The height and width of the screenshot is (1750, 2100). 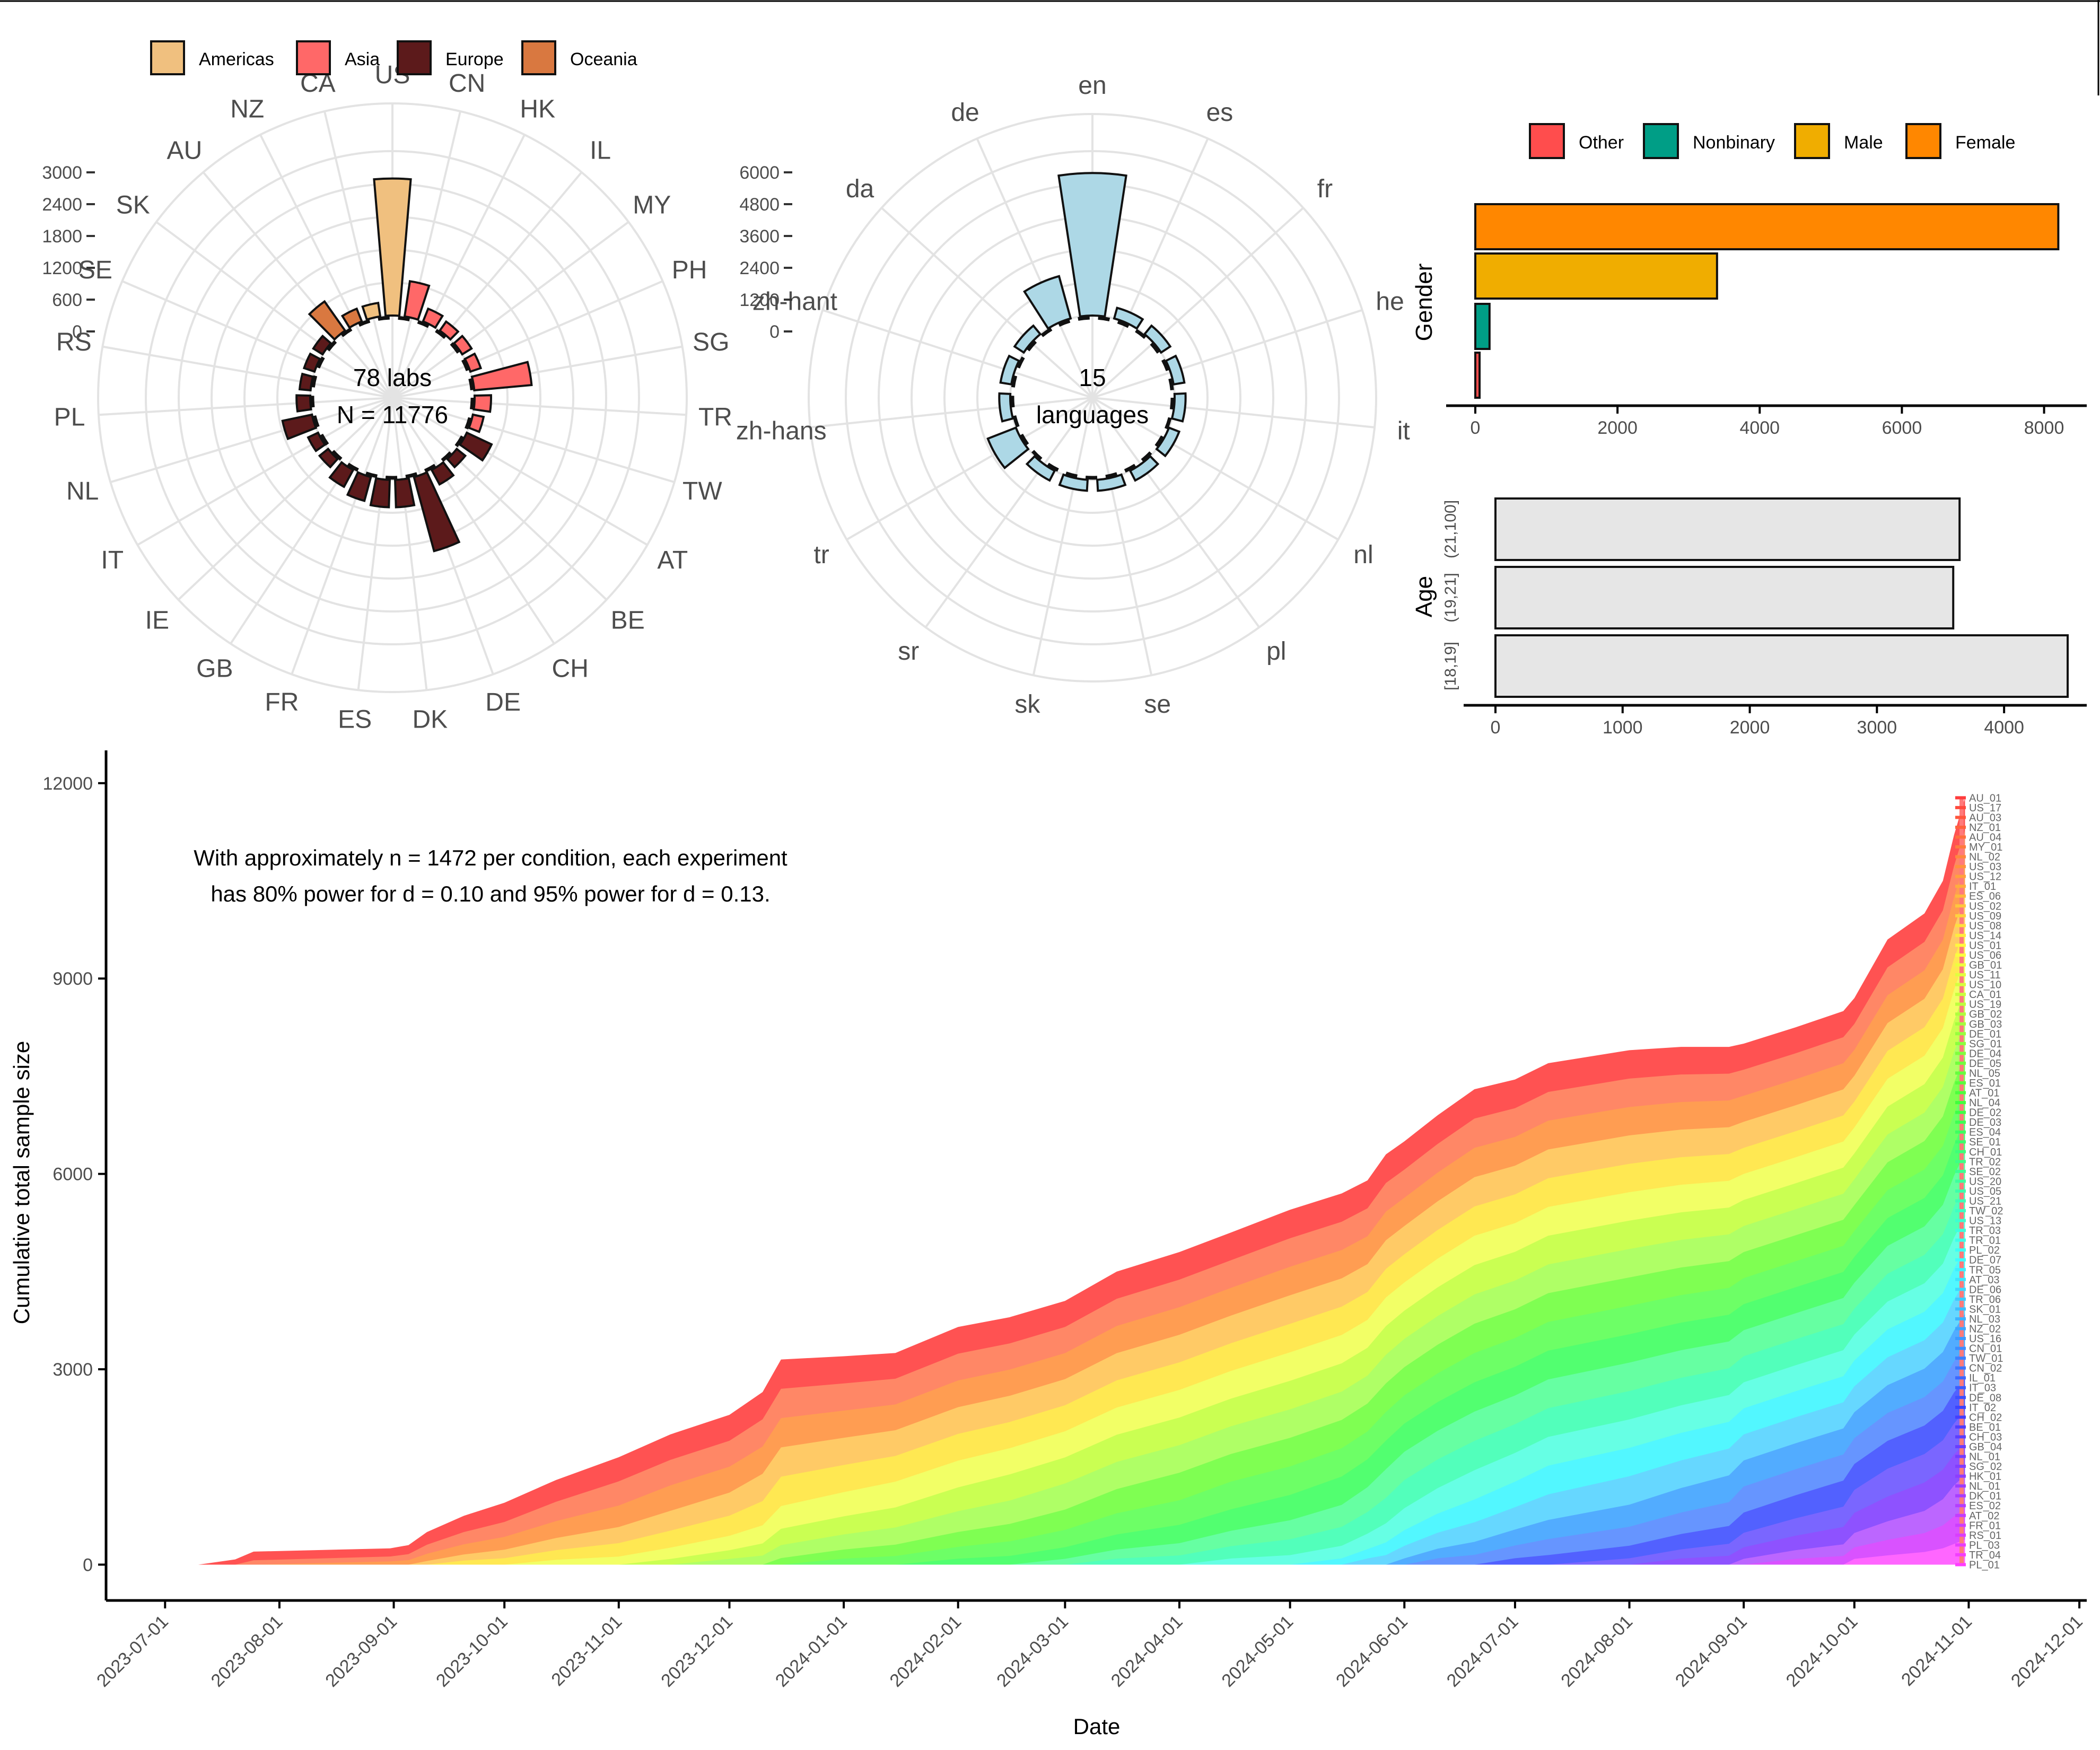 What do you see at coordinates (327, 320) in the screenshot?
I see `bar-AU` at bounding box center [327, 320].